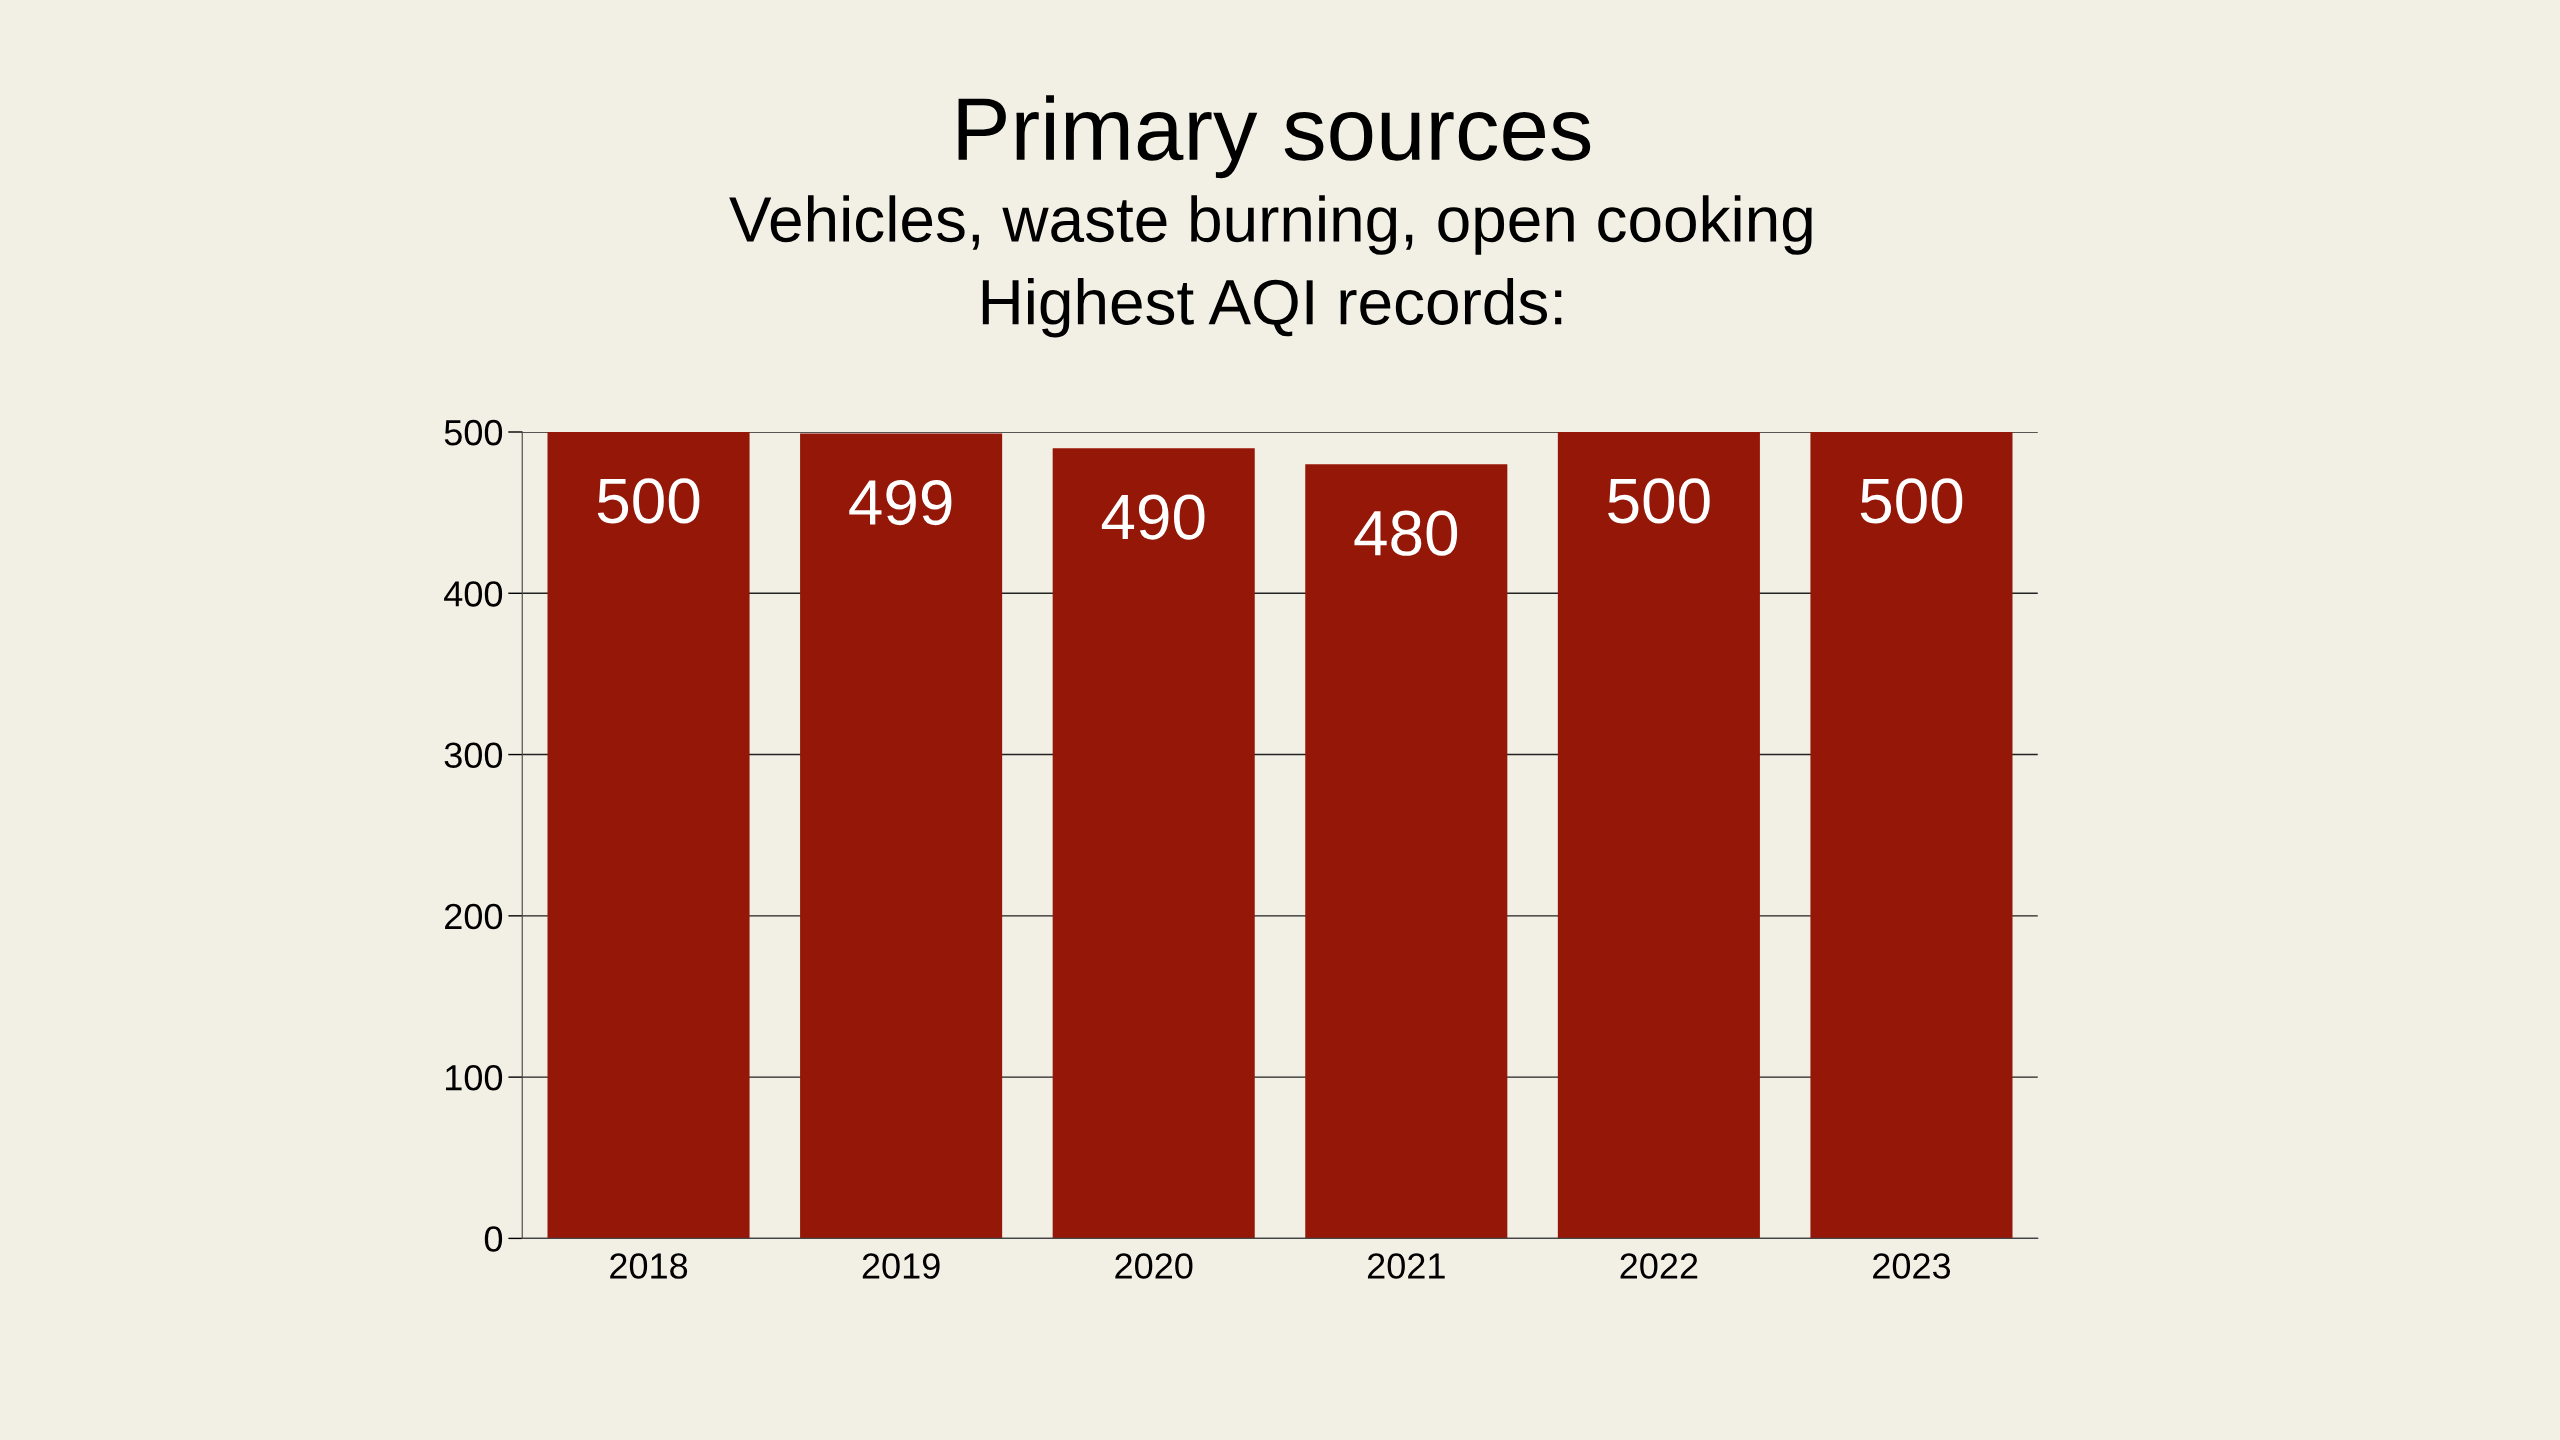 This screenshot has height=1440, width=2560. Describe the element at coordinates (474, 1077) in the screenshot. I see `y-tick-label: 100` at that location.